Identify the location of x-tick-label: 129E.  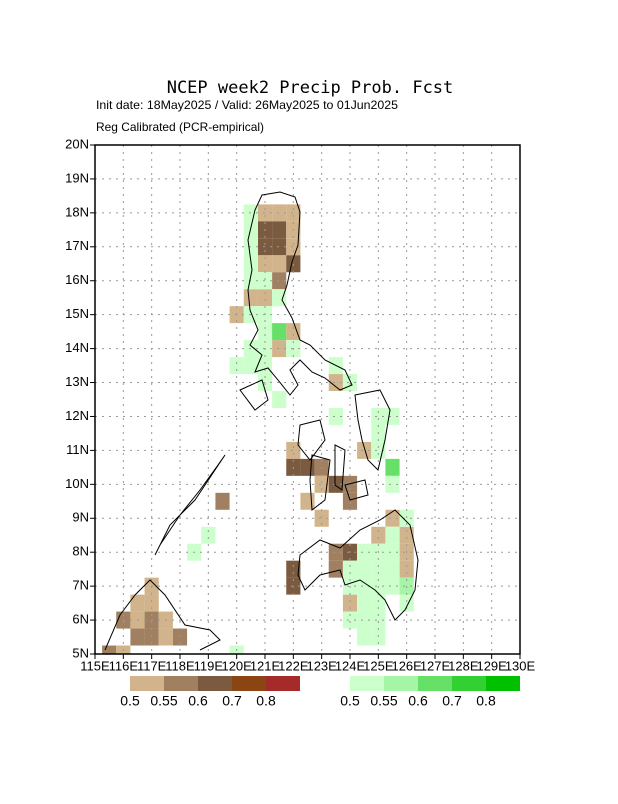
(491, 665).